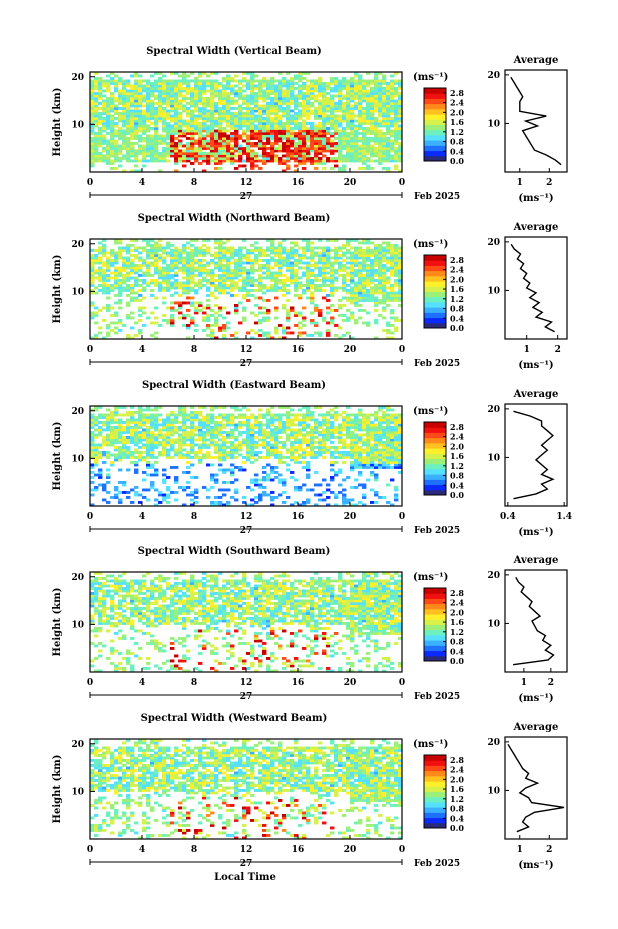  I want to click on panel-title: Spectral Width (Westward Beam), so click(234, 718).